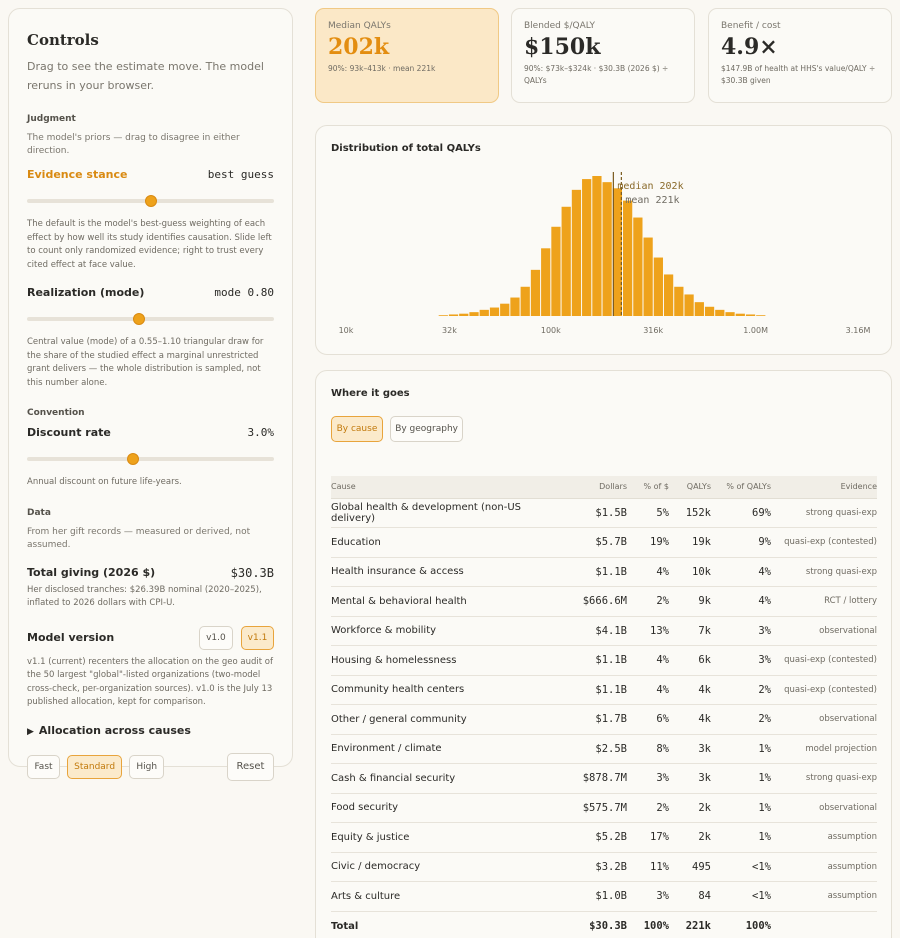 Image resolution: width=900 pixels, height=938 pixels. What do you see at coordinates (444, 719) in the screenshot?
I see `cause-cell: Other / general community` at bounding box center [444, 719].